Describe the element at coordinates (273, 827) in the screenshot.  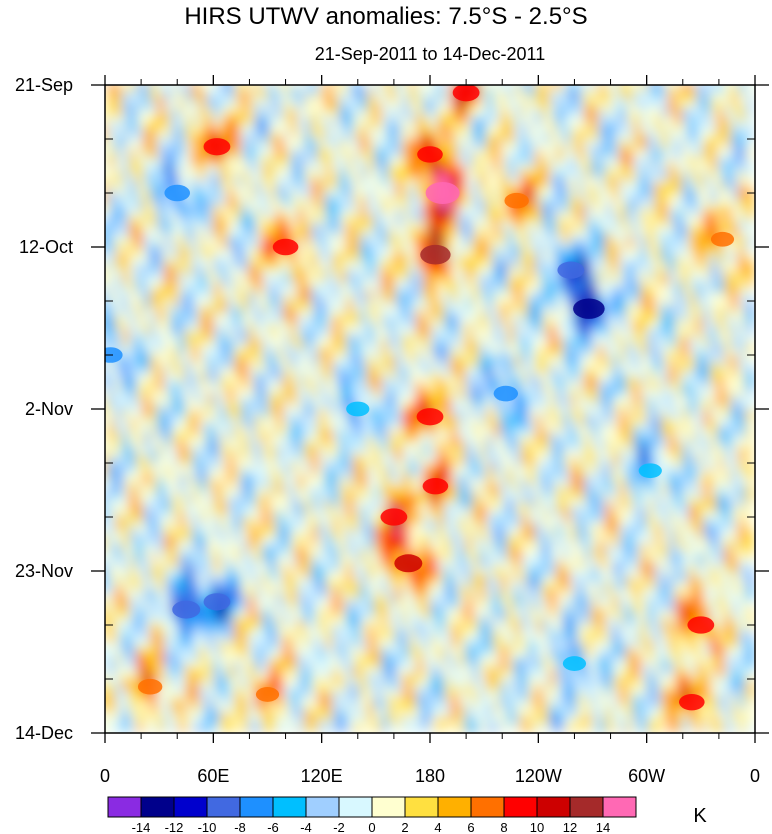
I see `colorbar-label: -6` at that location.